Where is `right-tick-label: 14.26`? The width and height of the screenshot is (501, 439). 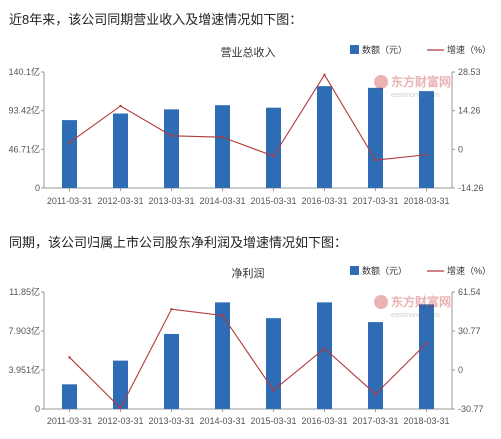
right-tick-label: 14.26 is located at coordinates (469, 111).